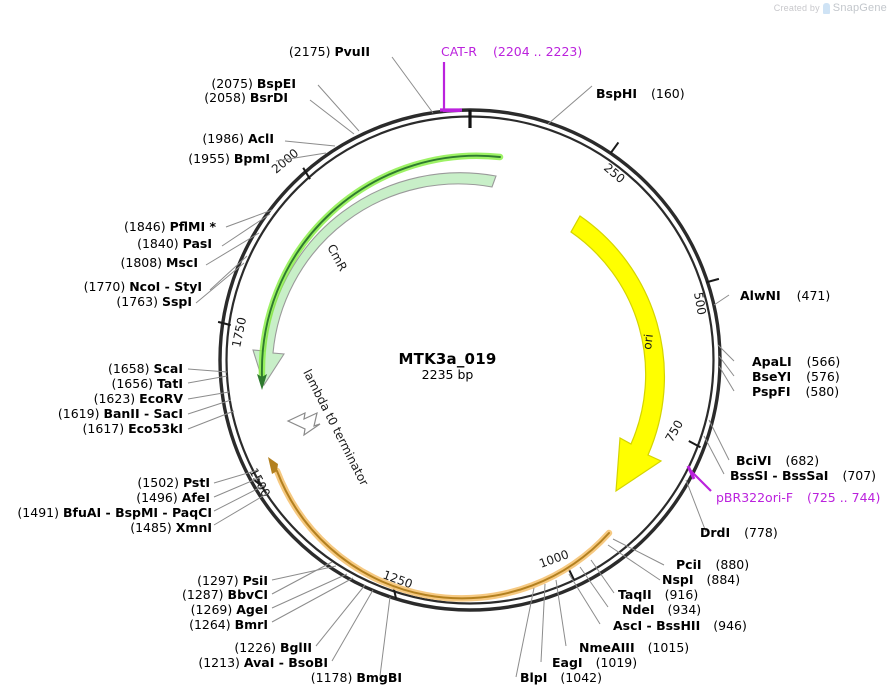 The width and height of the screenshot is (895, 695). What do you see at coordinates (796, 361) in the screenshot?
I see `site-label-apali: ApaLI (566)` at bounding box center [796, 361].